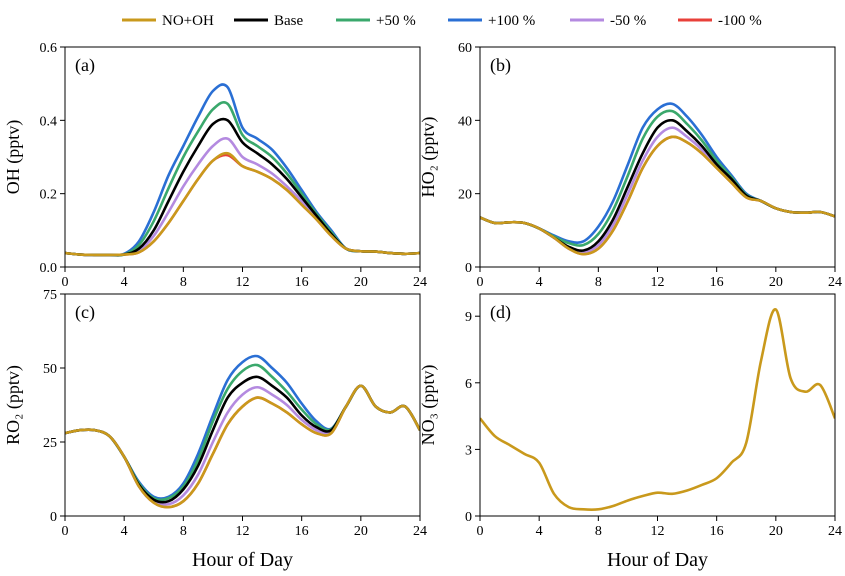 The height and width of the screenshot is (576, 845). Describe the element at coordinates (500, 65) in the screenshot. I see `panel-label: (b)` at that location.